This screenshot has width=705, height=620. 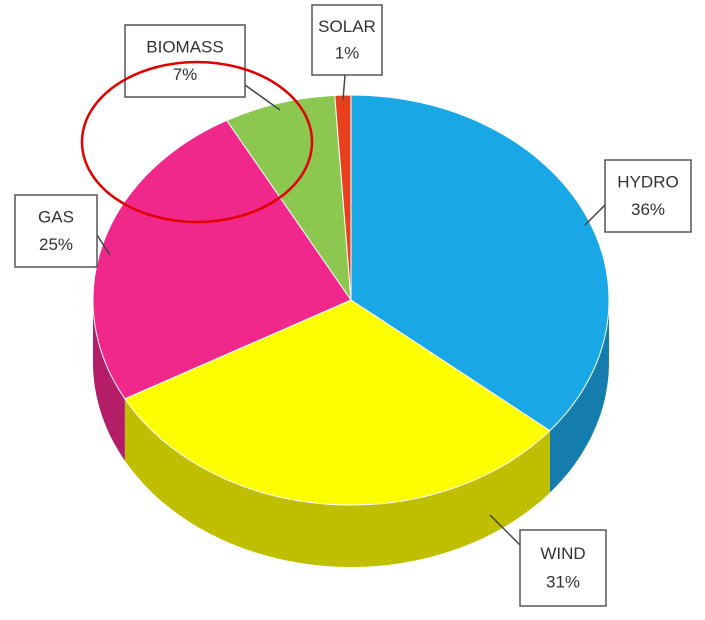 What do you see at coordinates (288, 198) in the screenshot?
I see `slice` at bounding box center [288, 198].